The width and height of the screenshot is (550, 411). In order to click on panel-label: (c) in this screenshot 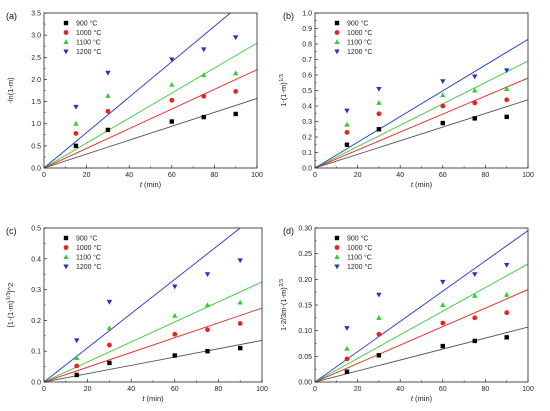, I will do `click(11, 231)`.